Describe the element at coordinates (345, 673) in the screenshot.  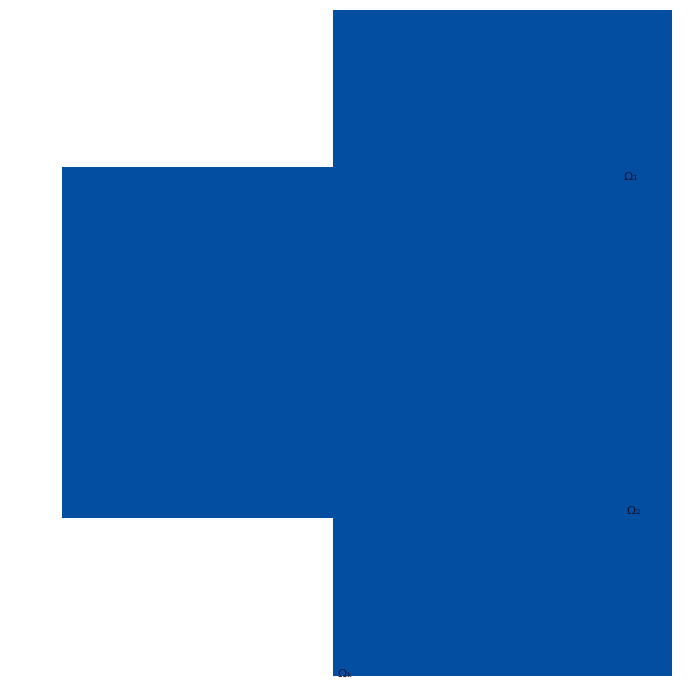
I see `subdomain-label-omega-k: Ωₖ` at that location.